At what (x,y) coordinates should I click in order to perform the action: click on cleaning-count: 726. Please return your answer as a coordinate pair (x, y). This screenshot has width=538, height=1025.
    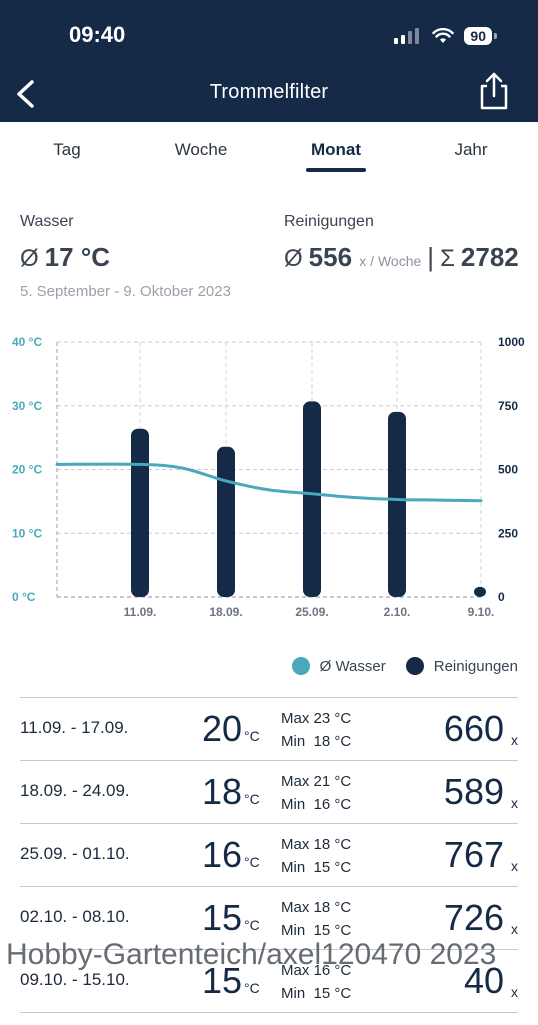
    Looking at the image, I should click on (473, 917).